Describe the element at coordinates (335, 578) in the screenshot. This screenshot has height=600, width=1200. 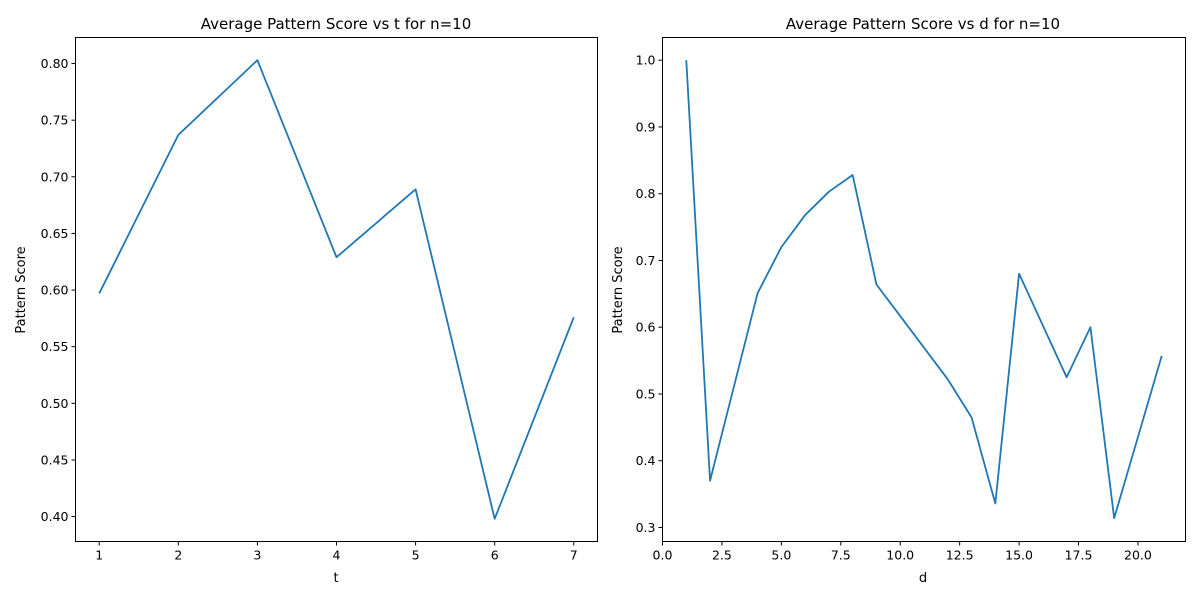
I see `left-x-axis-label: t` at that location.